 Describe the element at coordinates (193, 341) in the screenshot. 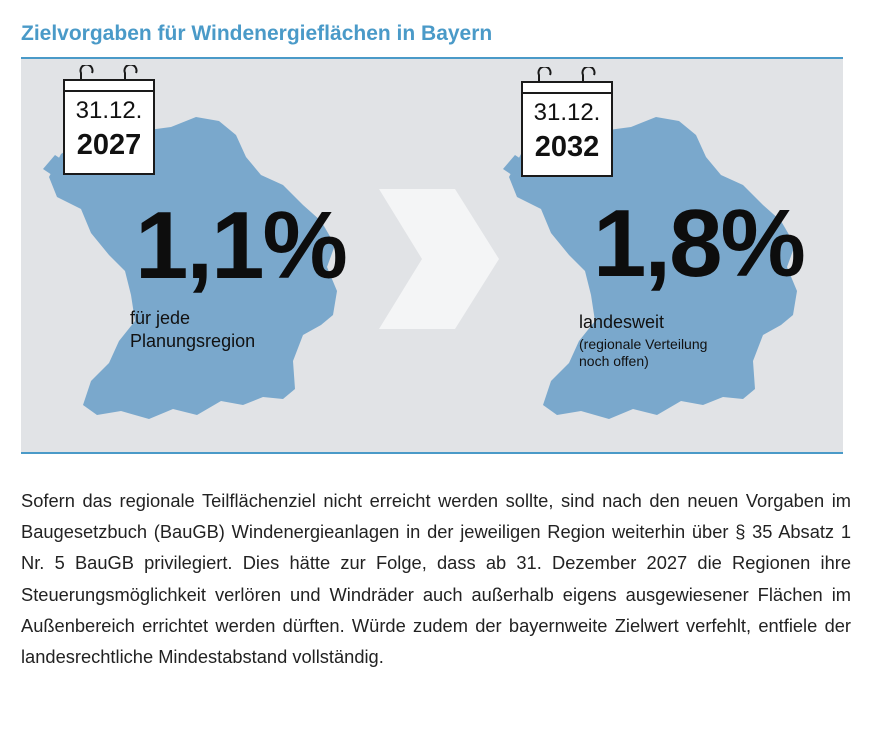

I see `caption-line: Planungsregion` at that location.